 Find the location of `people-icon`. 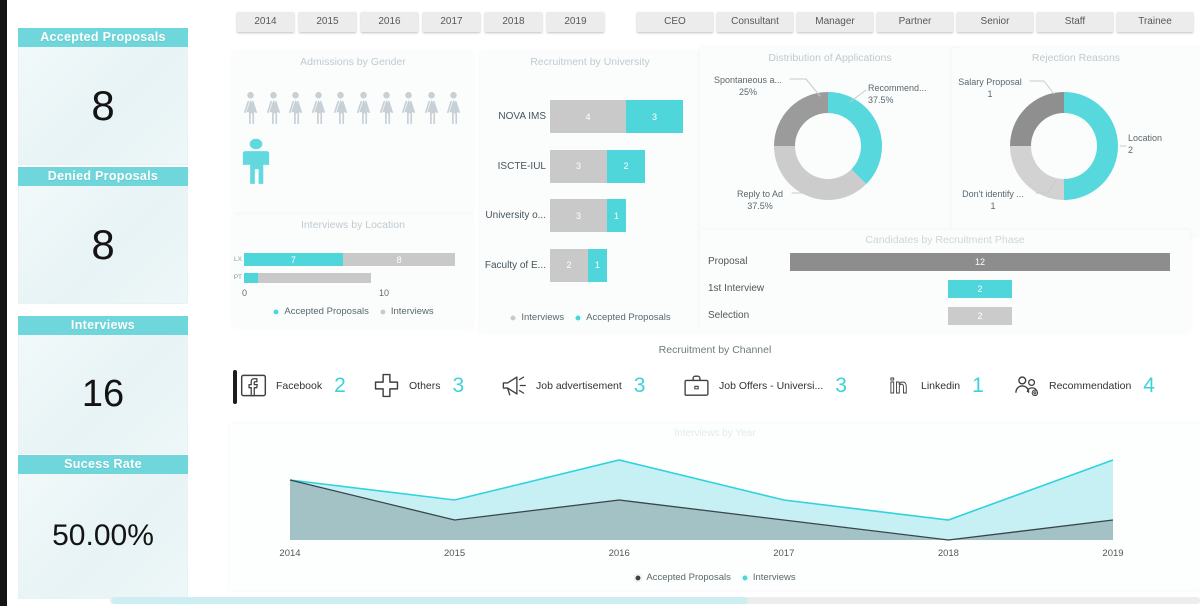

people-icon is located at coordinates (1027, 386).